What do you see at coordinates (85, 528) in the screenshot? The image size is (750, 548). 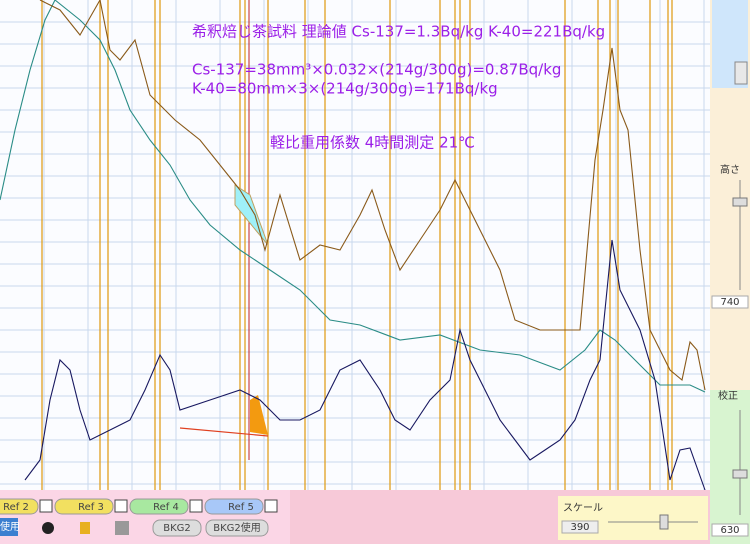 I see `lock-icon` at bounding box center [85, 528].